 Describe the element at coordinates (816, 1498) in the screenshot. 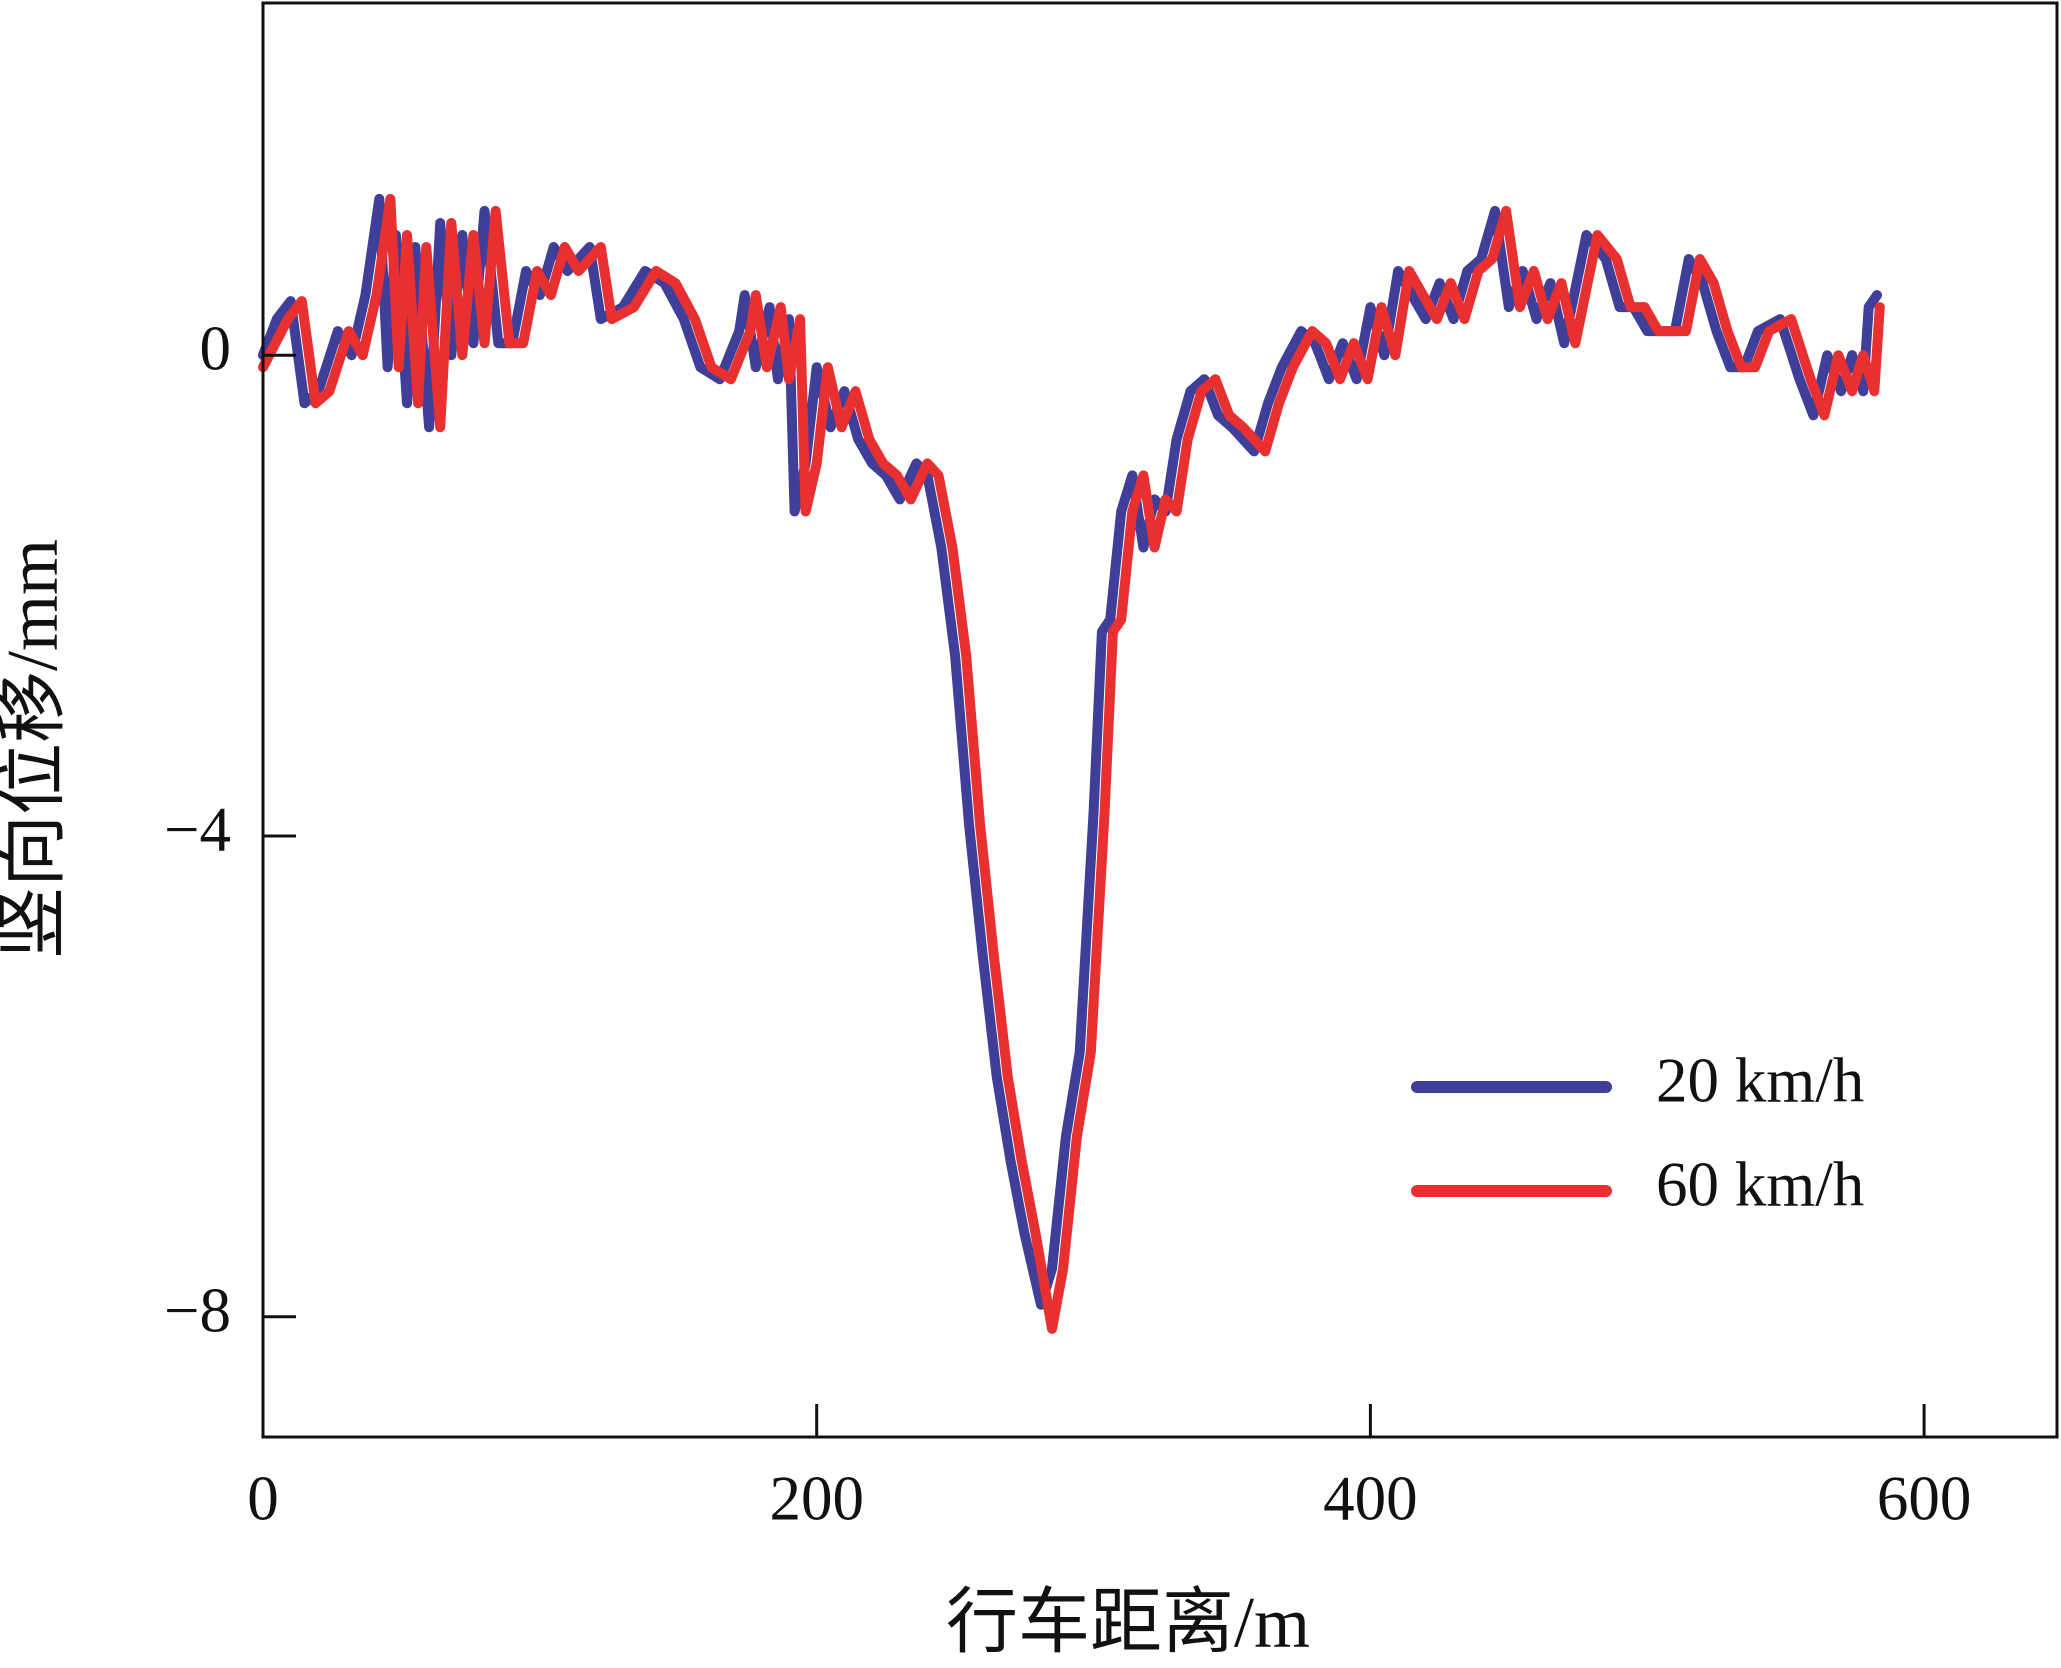

I see `x-tick-label: 200` at that location.